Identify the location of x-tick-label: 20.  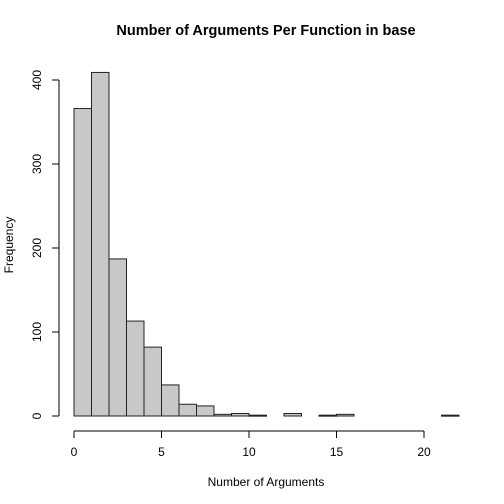
(424, 452).